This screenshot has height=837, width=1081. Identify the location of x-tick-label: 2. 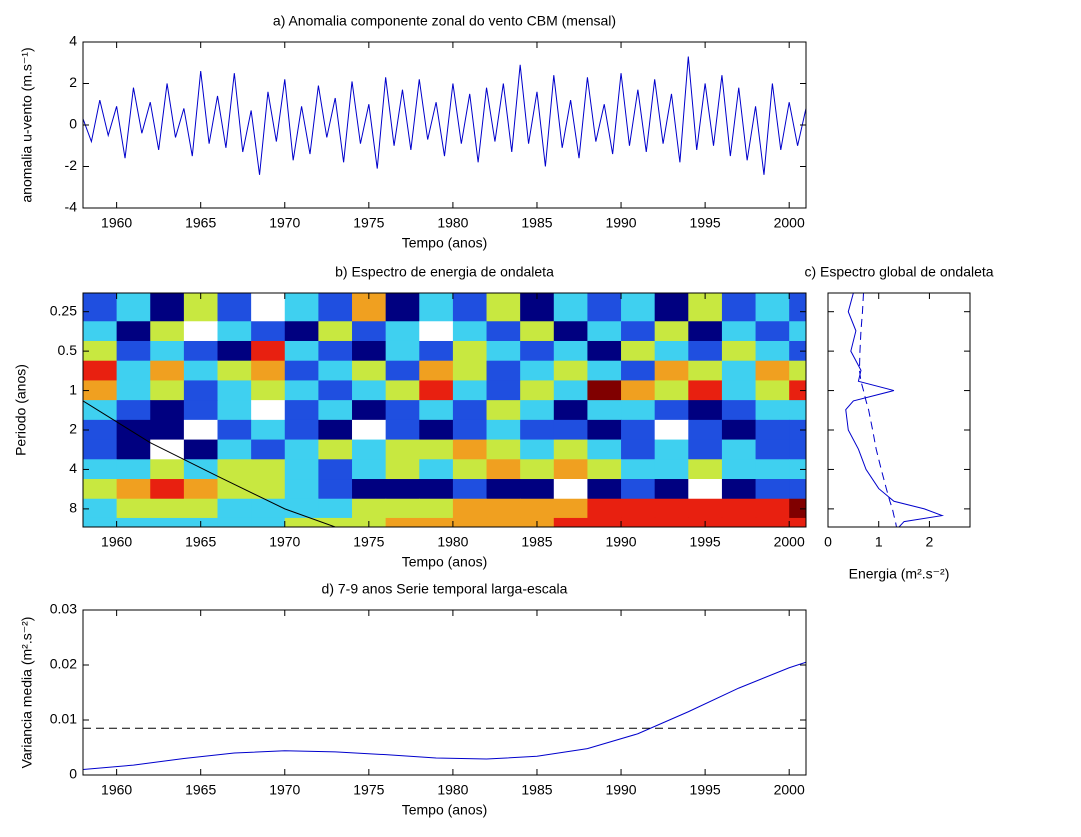
(930, 542).